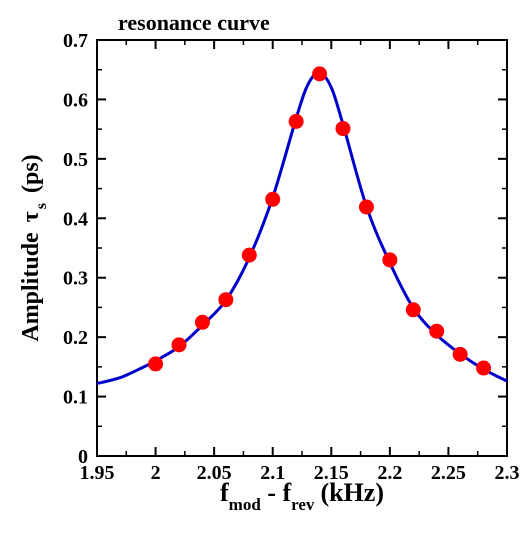  What do you see at coordinates (75, 160) in the screenshot?
I see `y-tick-label: 0.5` at bounding box center [75, 160].